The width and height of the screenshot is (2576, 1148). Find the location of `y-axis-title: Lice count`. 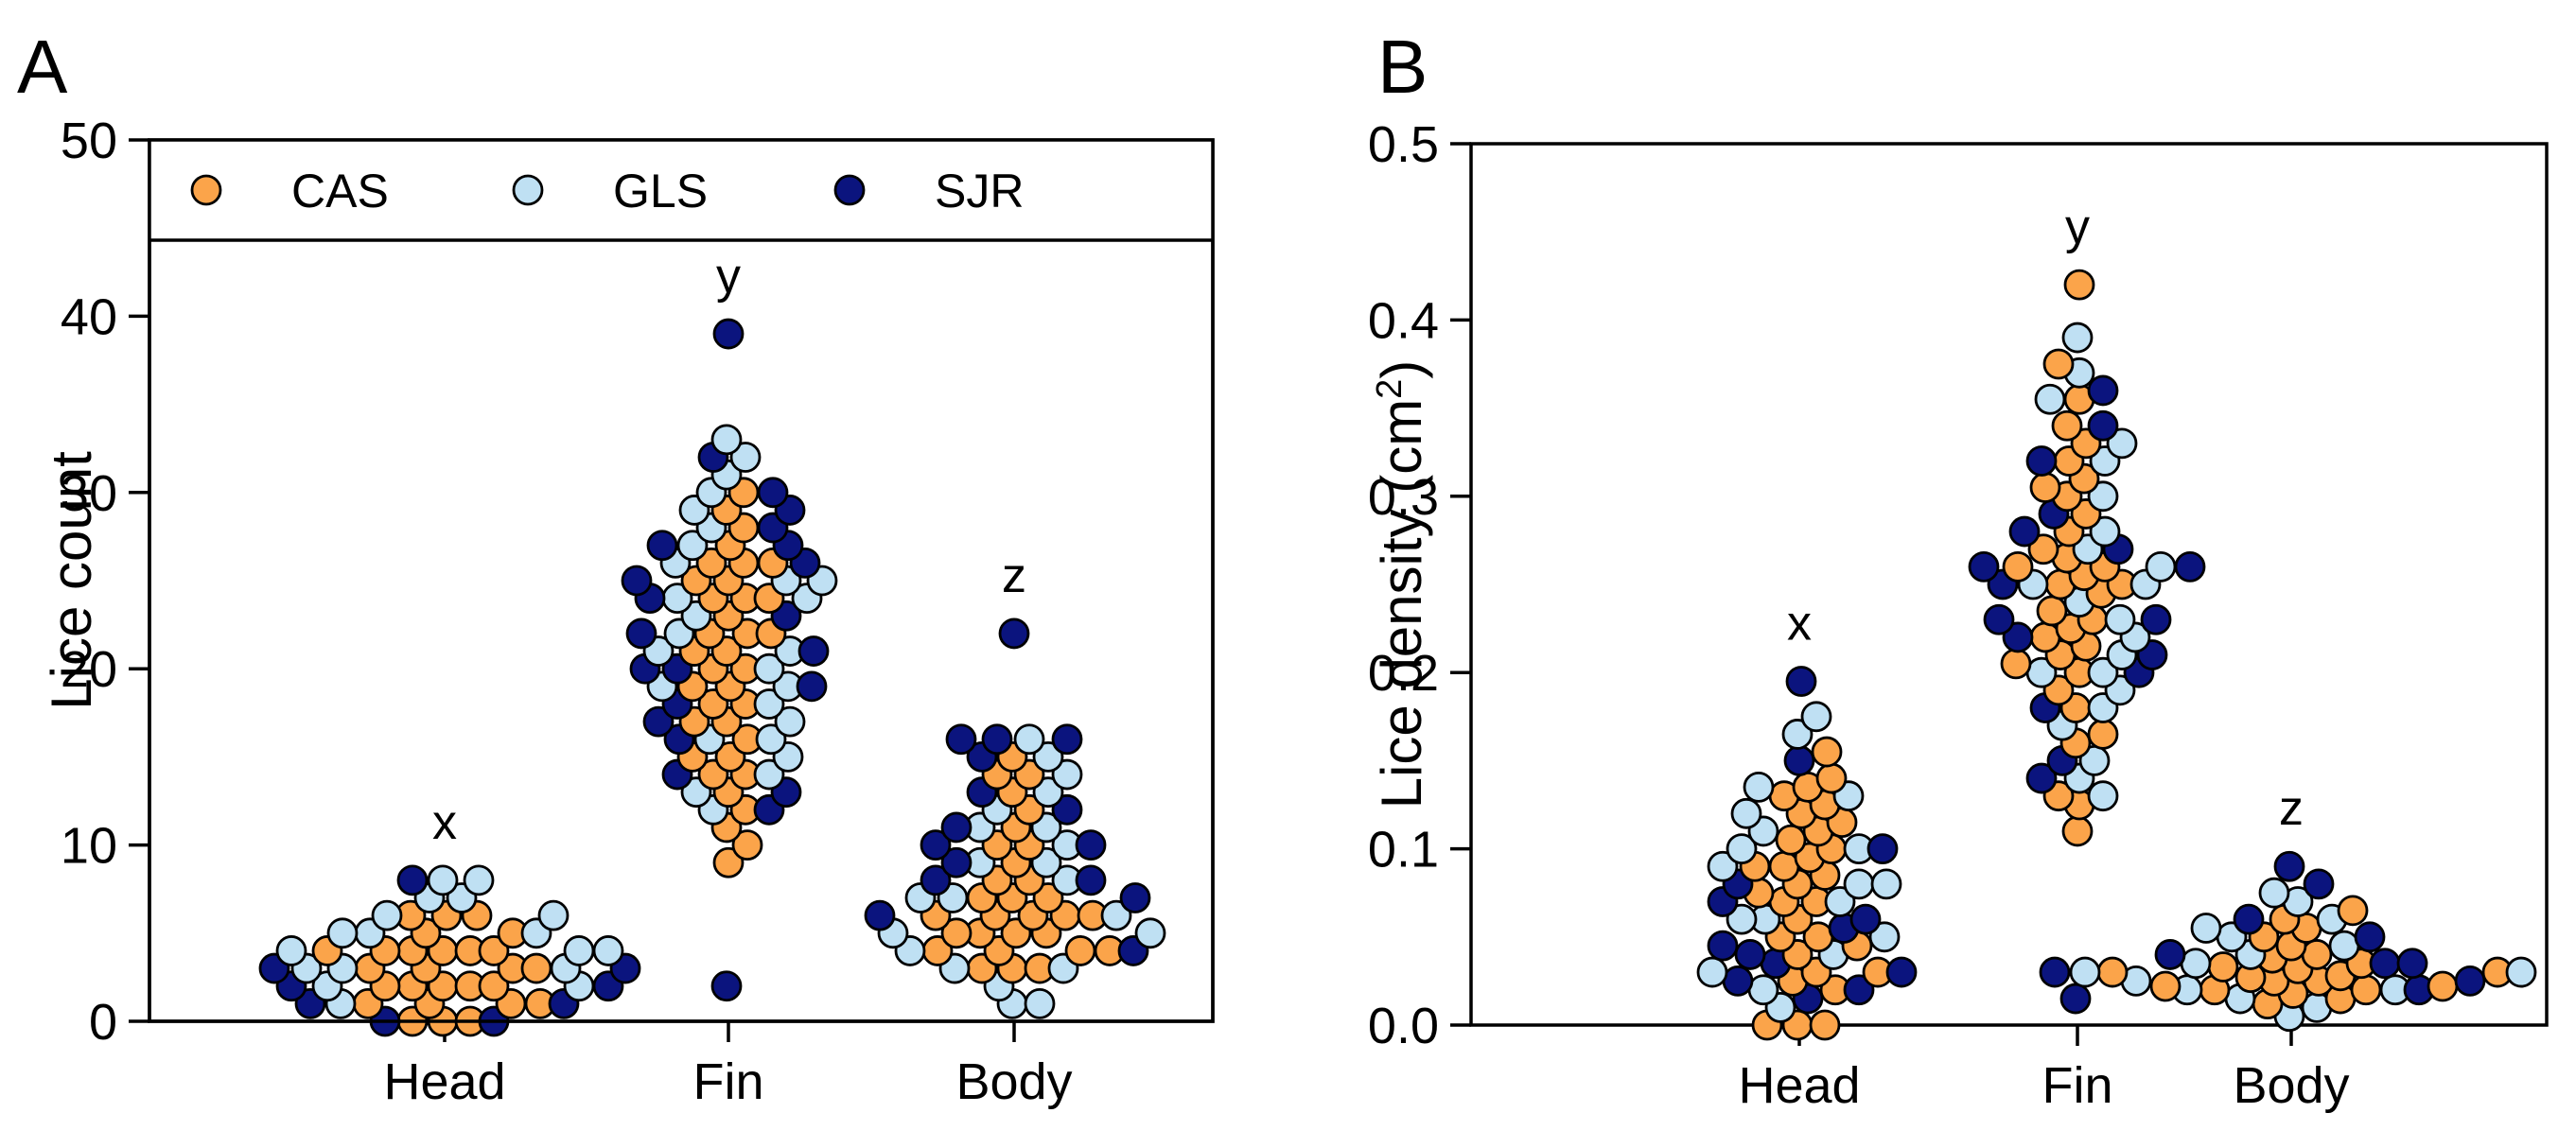

y-axis-title: Lice count is located at coordinates (71, 581).